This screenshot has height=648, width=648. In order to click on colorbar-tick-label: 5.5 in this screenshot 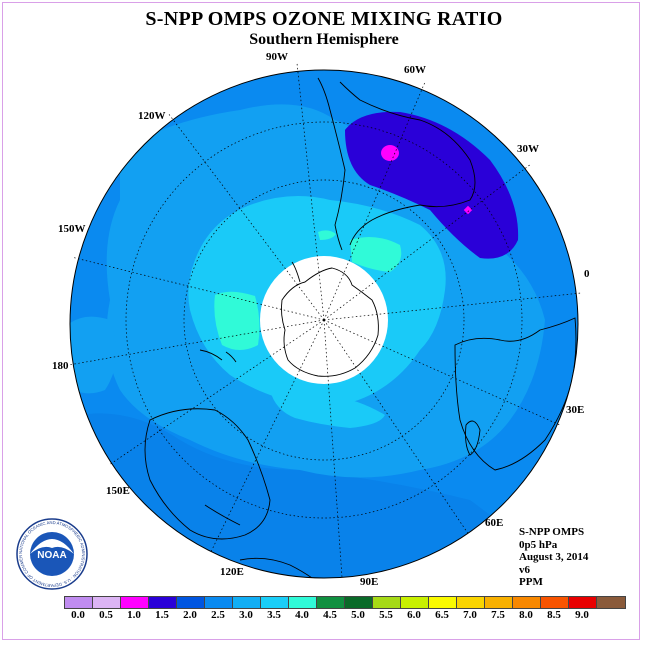, I will do `click(386, 615)`.